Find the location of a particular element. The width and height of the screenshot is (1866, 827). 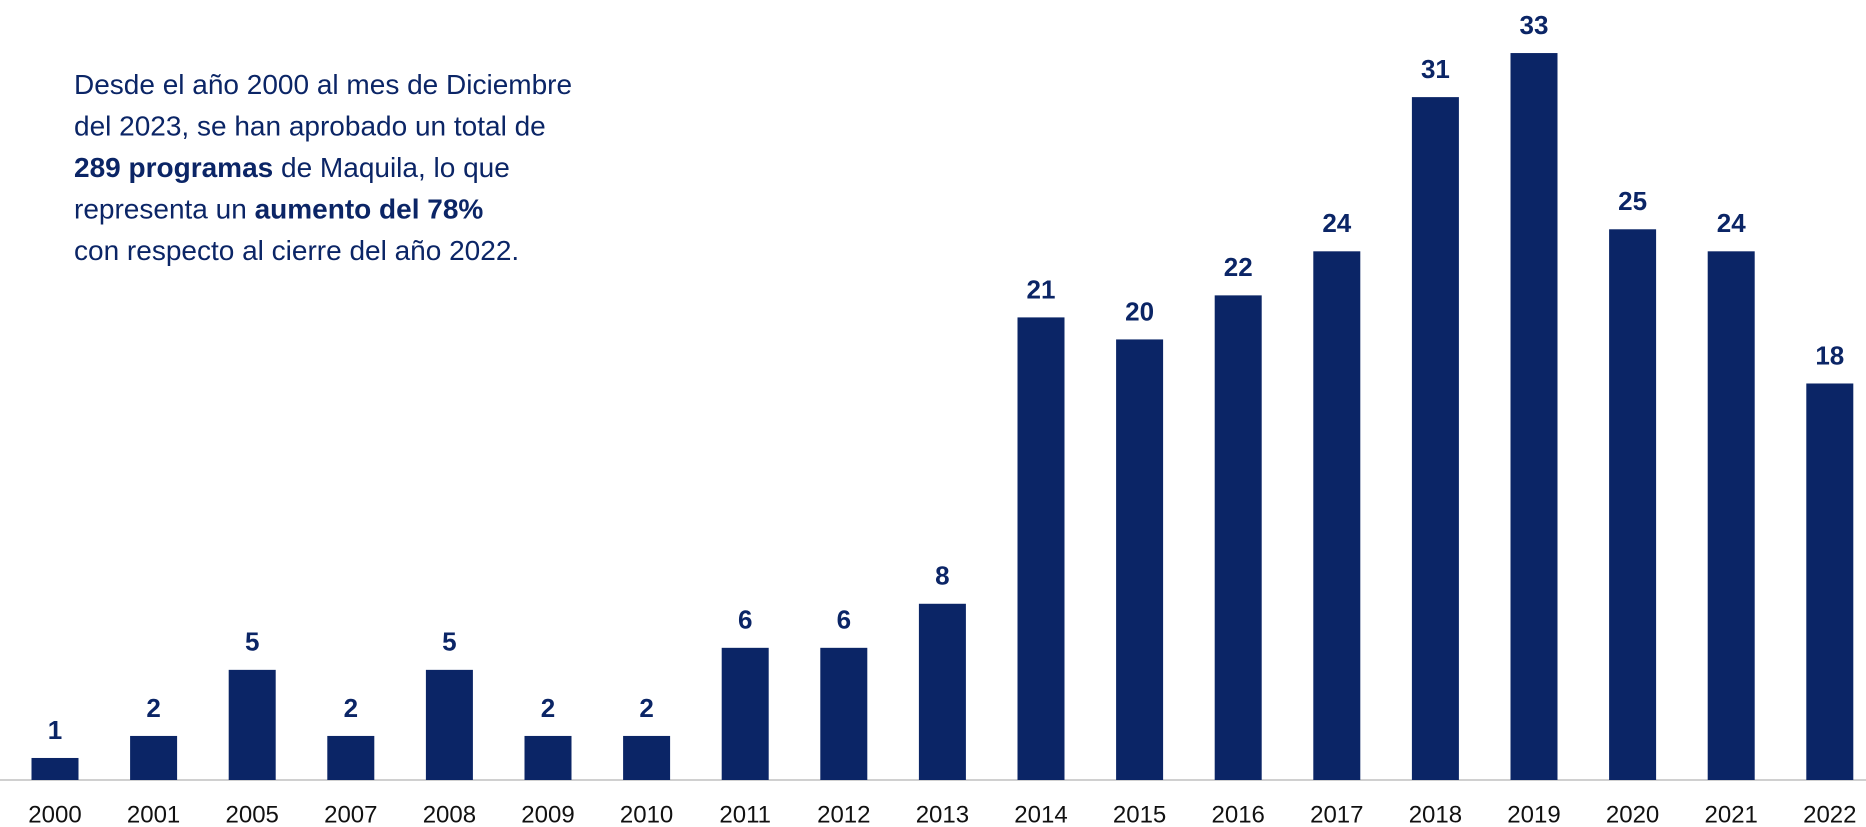

x-tick-label: 2007 is located at coordinates (350, 814).